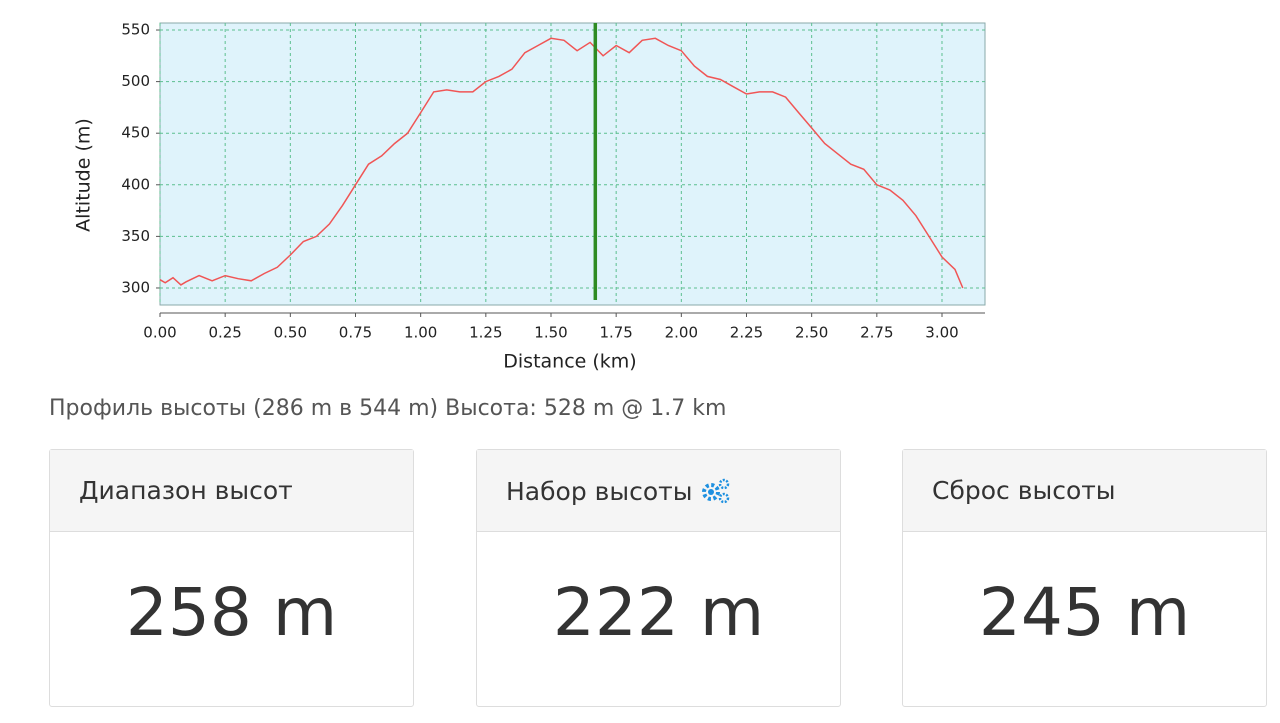 The height and width of the screenshot is (723, 1280). Describe the element at coordinates (135, 30) in the screenshot. I see `y-tick-label: 550` at that location.